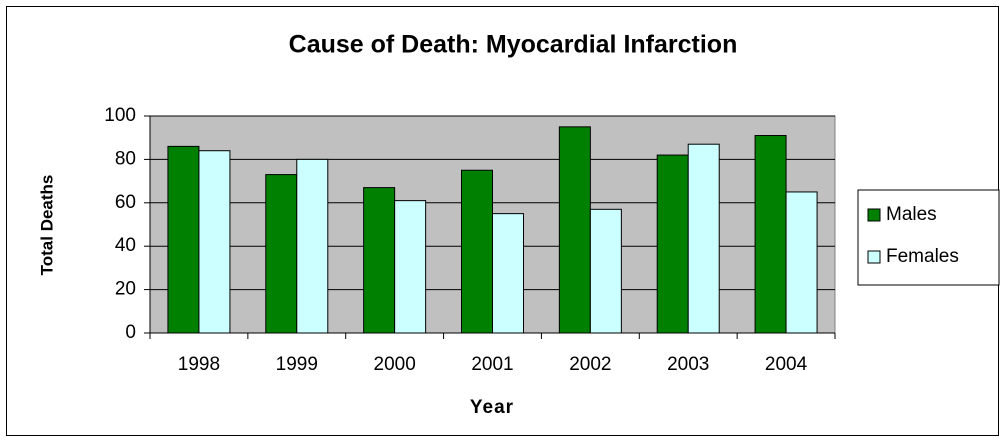  What do you see at coordinates (125, 158) in the screenshot?
I see `y-tick-label: 80` at bounding box center [125, 158].